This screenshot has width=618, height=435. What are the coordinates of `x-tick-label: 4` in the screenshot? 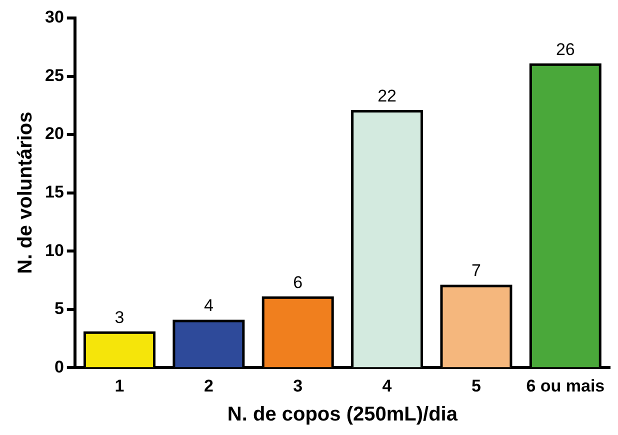 It's located at (387, 386).